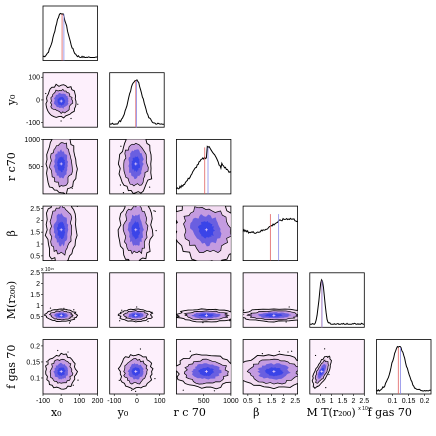 The width and height of the screenshot is (436, 436). I want to click on y-tick-label: 0.5, so click(35, 317).